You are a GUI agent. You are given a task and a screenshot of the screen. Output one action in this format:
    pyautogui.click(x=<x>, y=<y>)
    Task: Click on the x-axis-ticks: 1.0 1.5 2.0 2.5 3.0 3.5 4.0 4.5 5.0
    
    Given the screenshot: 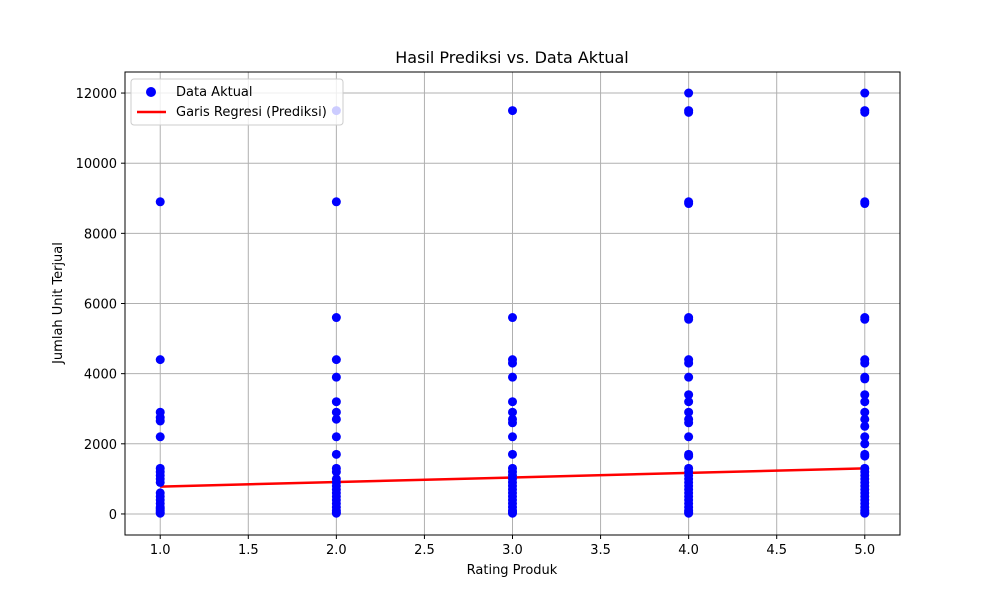 What is the action you would take?
    pyautogui.click(x=512, y=546)
    